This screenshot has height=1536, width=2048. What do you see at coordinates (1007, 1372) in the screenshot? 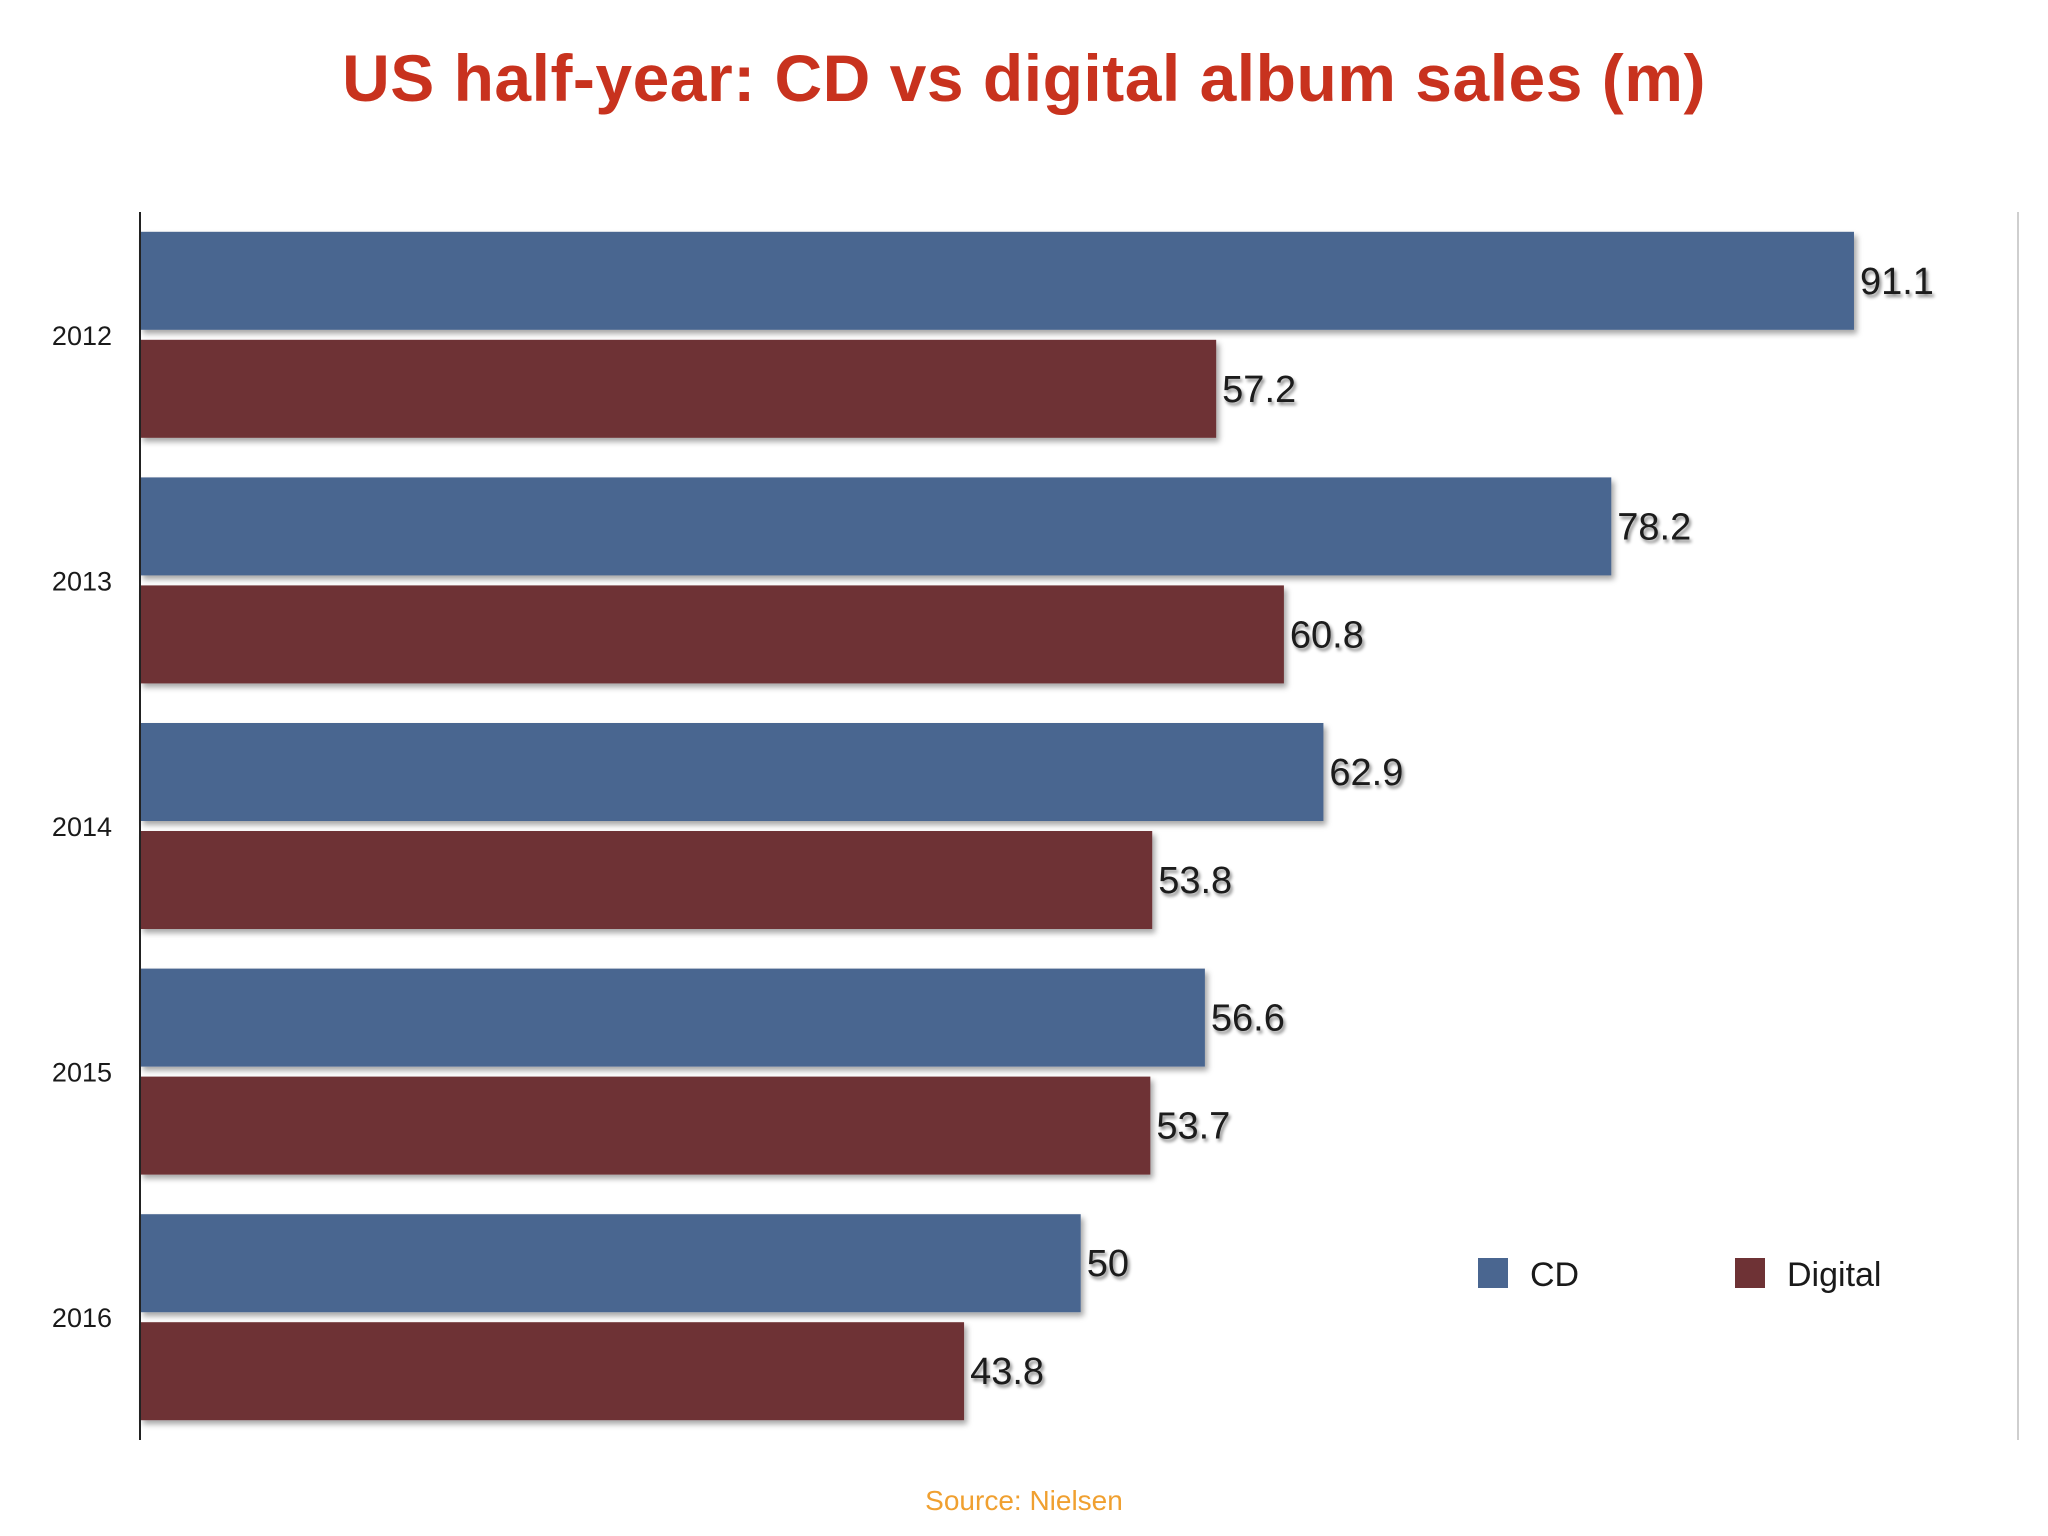
I see `value-label-digital-2016: 43.8` at bounding box center [1007, 1372].